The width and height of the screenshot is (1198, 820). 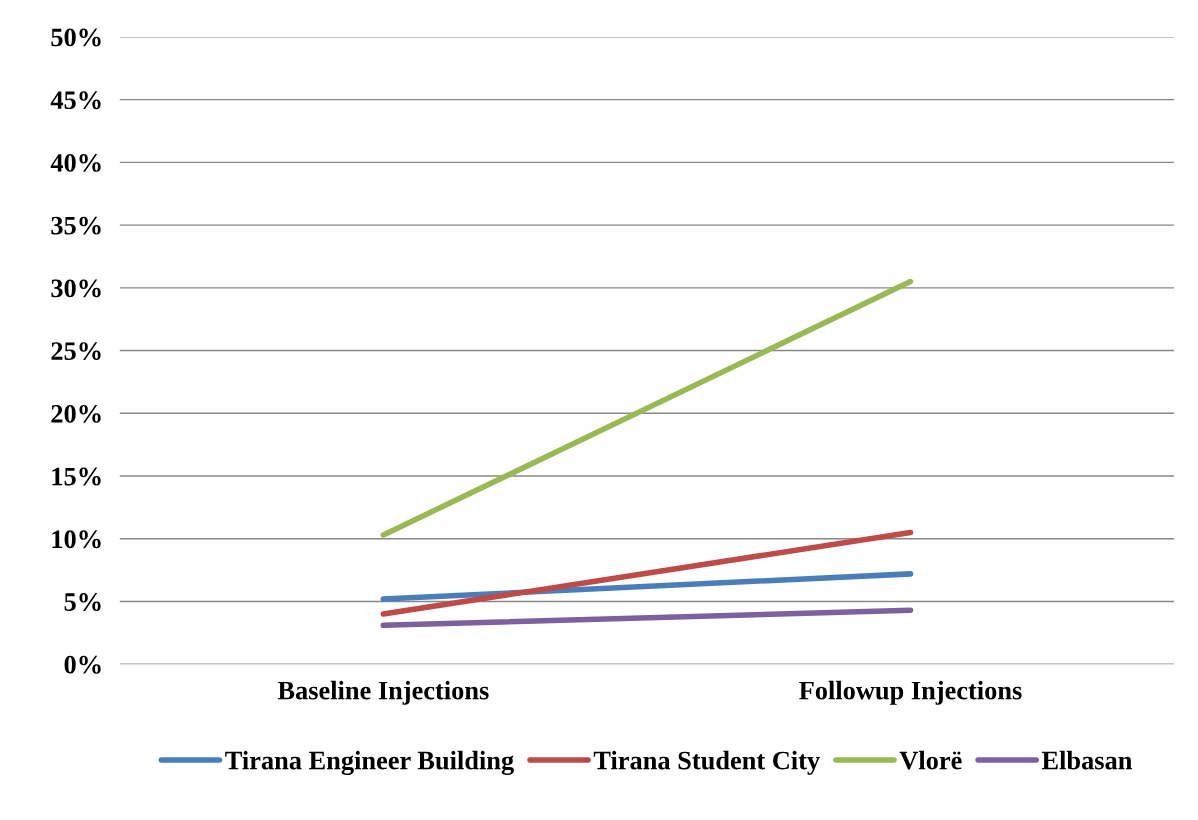 What do you see at coordinates (910, 692) in the screenshot?
I see `x-tick-label: Followup Injections` at bounding box center [910, 692].